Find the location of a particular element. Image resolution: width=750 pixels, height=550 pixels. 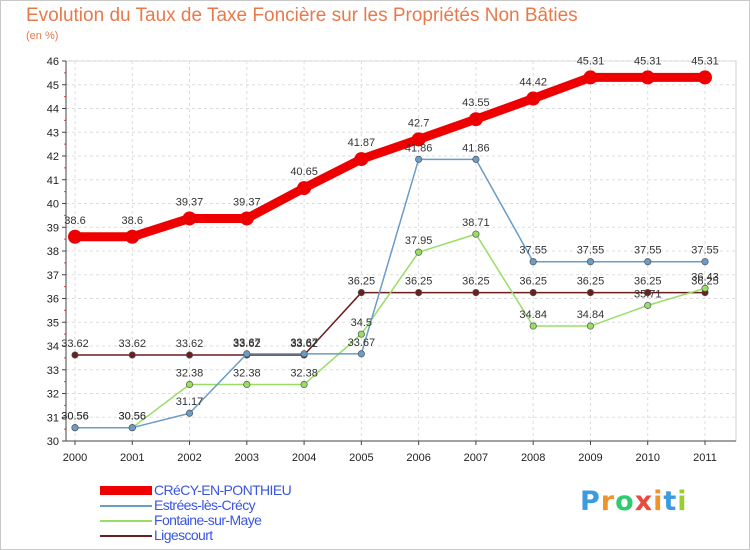

data-label-estr-es-l-s-cr-cy: 33.67 is located at coordinates (304, 343).